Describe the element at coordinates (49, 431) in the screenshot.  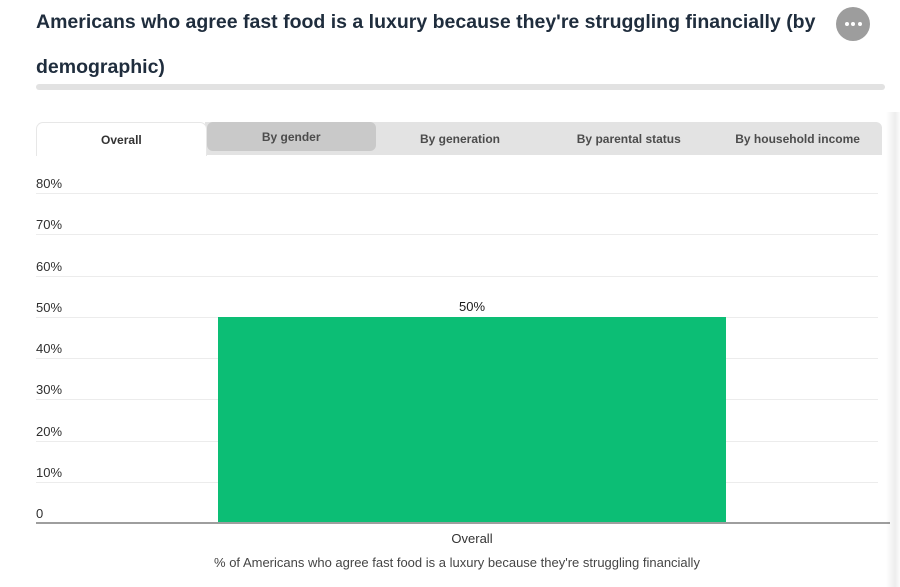
I see `y-axis-tick-label: 20%` at that location.